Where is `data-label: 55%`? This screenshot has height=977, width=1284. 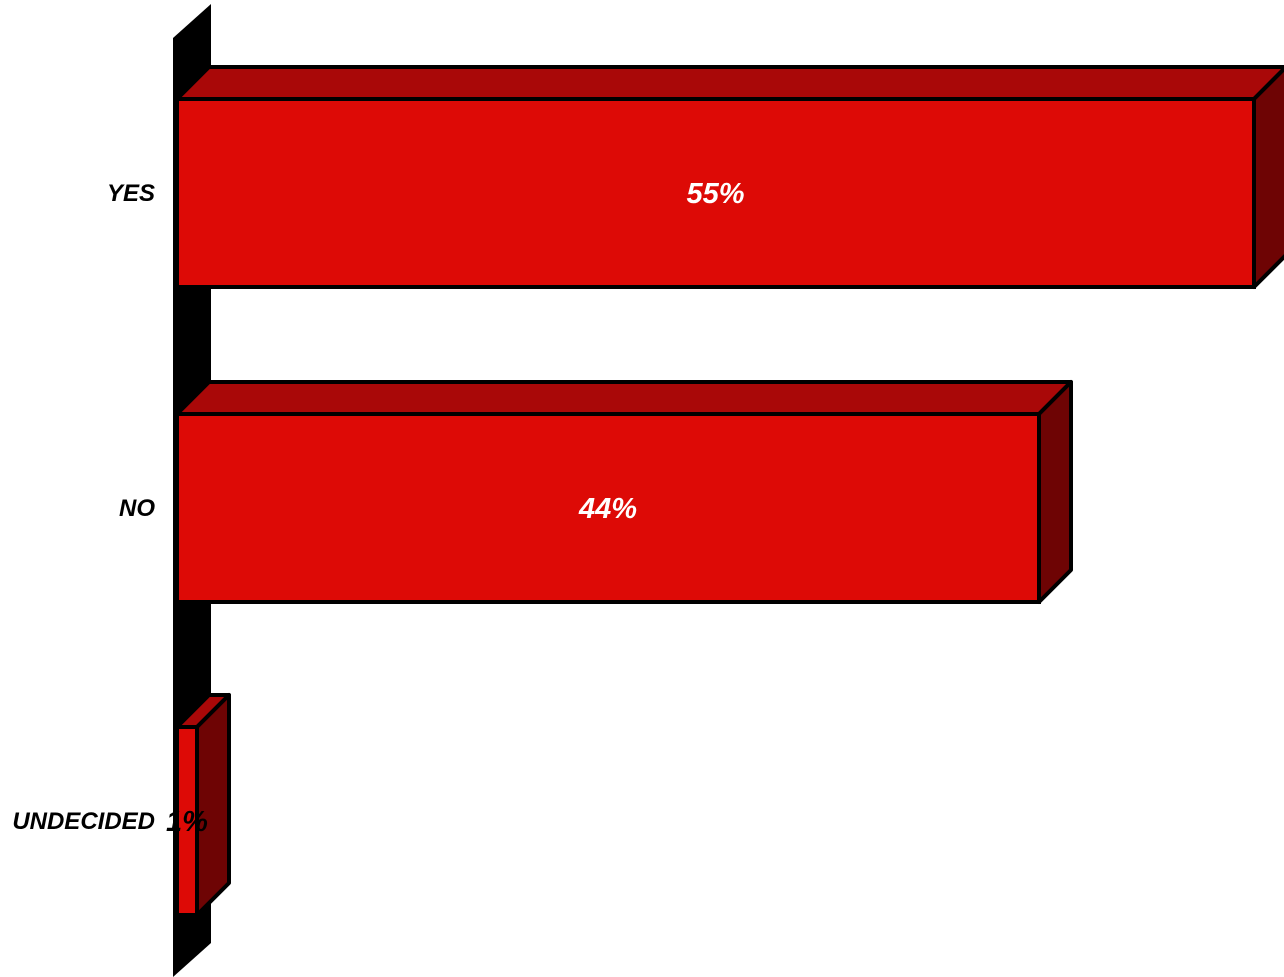
data-label: 55% is located at coordinates (715, 194).